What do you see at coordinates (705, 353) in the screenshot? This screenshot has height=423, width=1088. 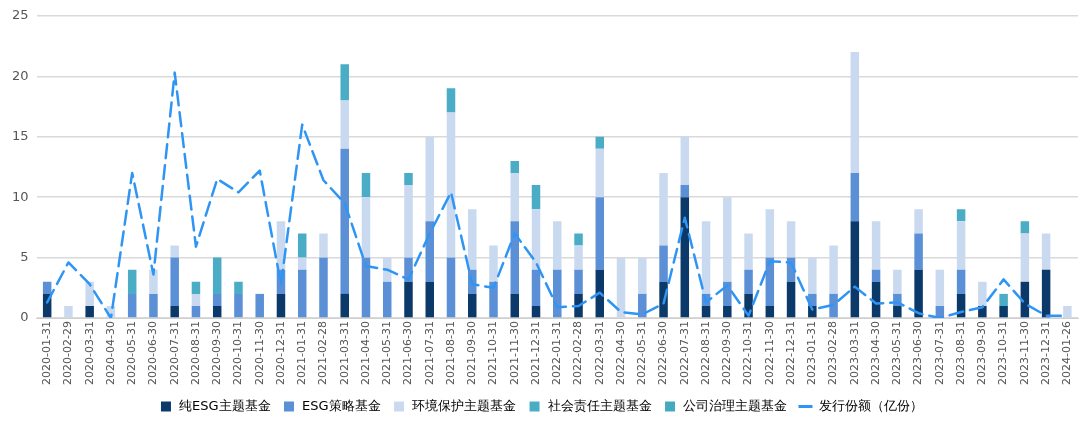 I see `x-tick-label: 2022-08-31` at bounding box center [705, 353].